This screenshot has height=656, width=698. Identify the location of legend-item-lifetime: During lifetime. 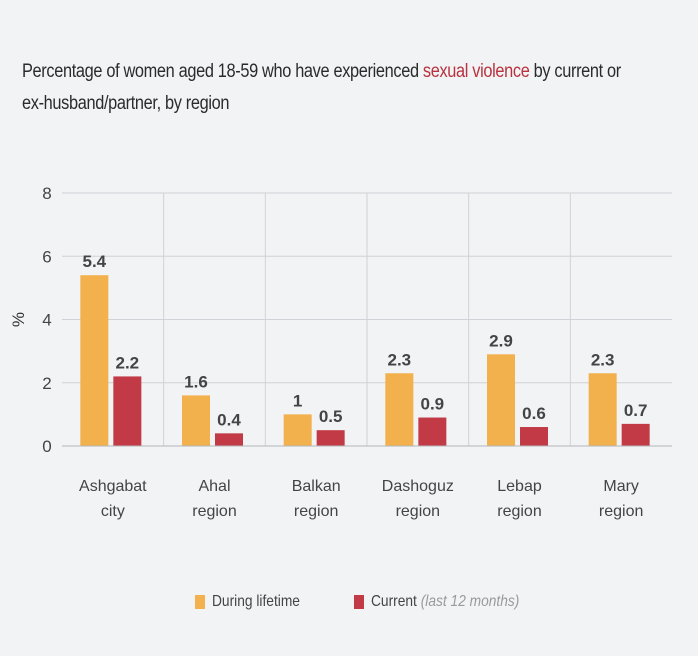
(254, 602).